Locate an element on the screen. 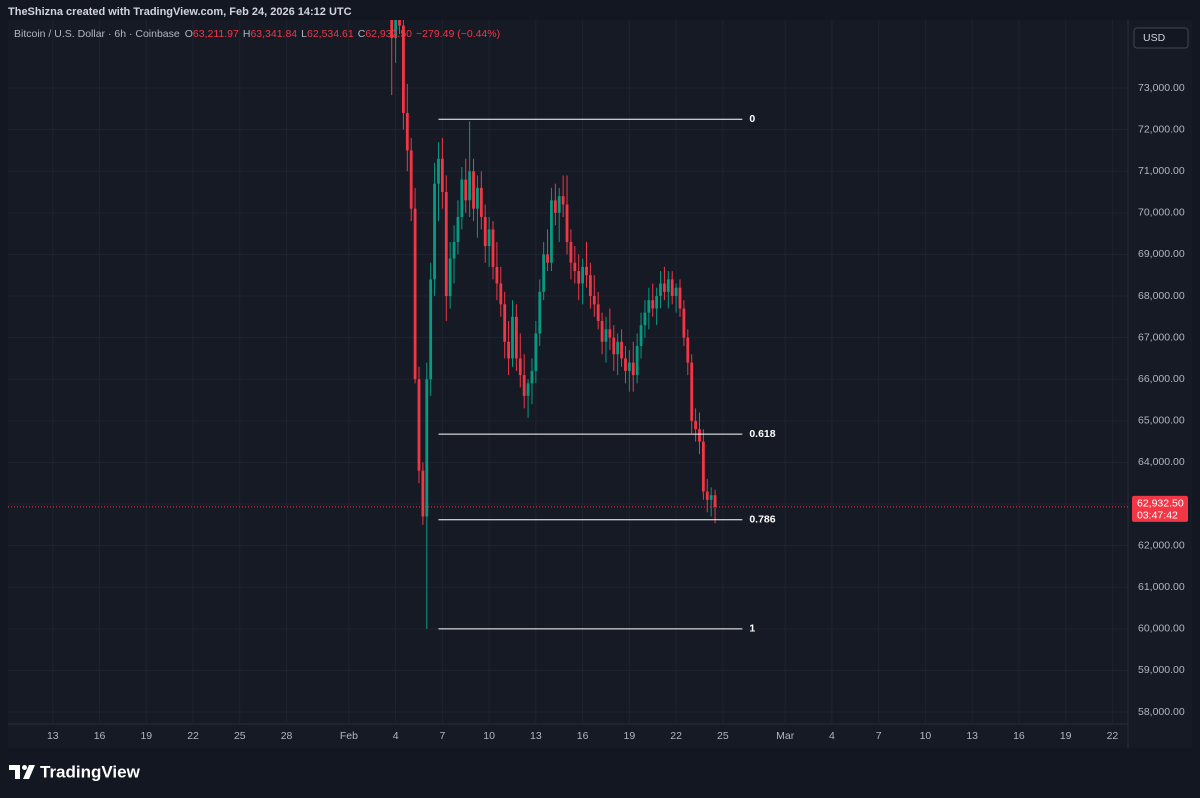 The height and width of the screenshot is (798, 1200). fib-level-label: 0.618 is located at coordinates (762, 434).